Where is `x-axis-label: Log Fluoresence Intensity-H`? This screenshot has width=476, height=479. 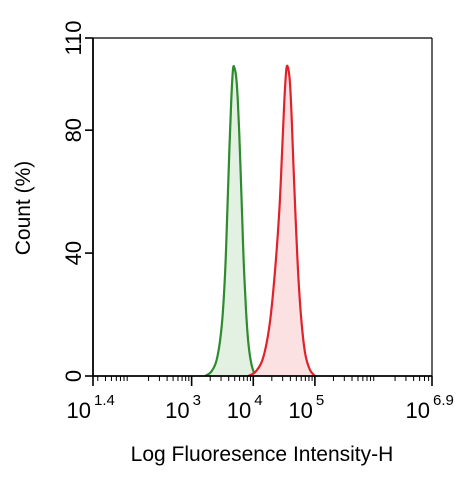 x-axis-label: Log Fluoresence Intensity-H is located at coordinates (262, 454).